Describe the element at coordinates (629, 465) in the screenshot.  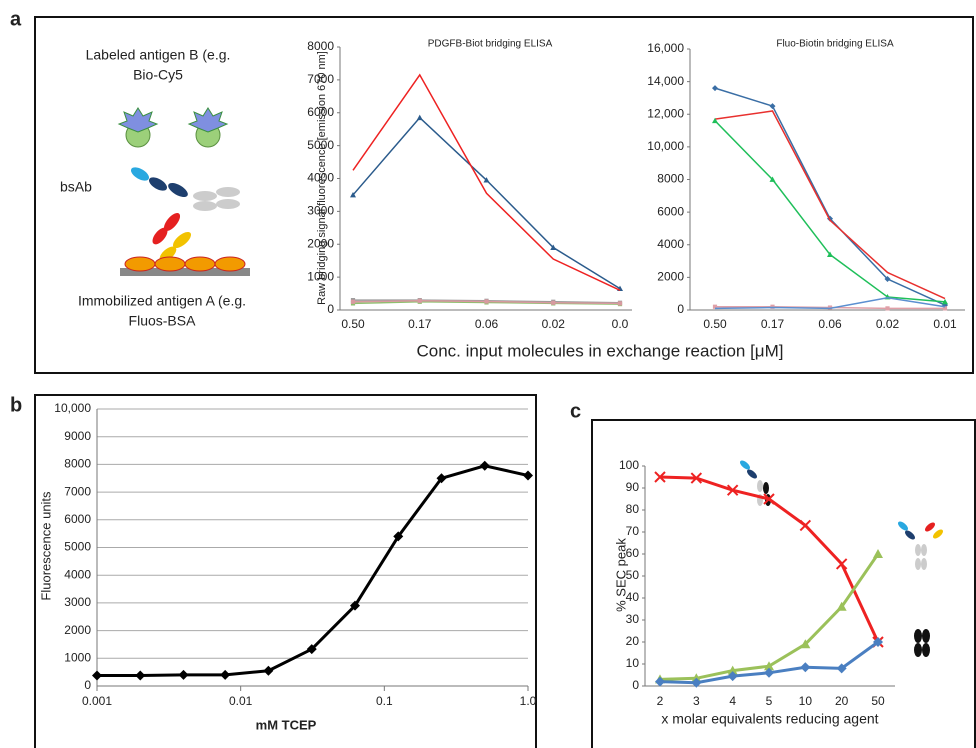
I see `y-tick-label: 100` at that location.